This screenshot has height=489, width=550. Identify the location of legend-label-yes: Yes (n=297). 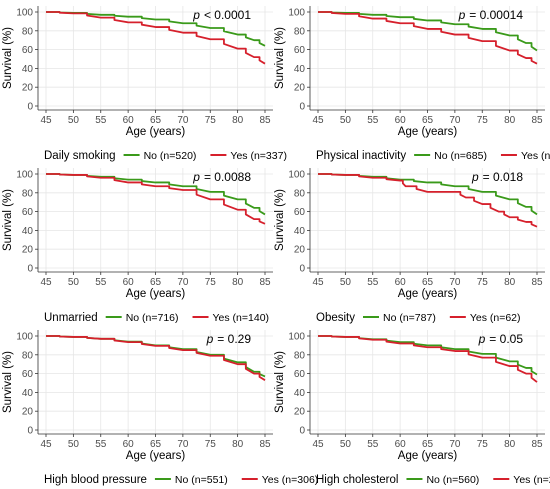
(531, 480).